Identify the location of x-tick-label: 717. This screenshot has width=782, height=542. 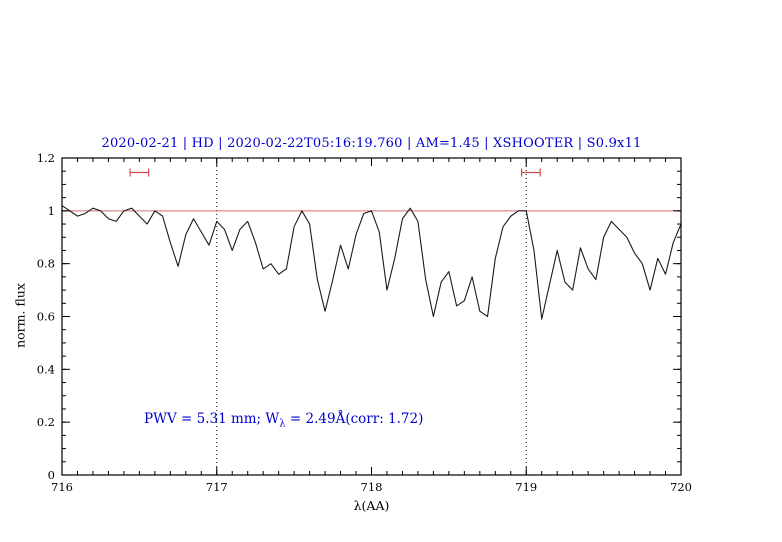
(217, 487).